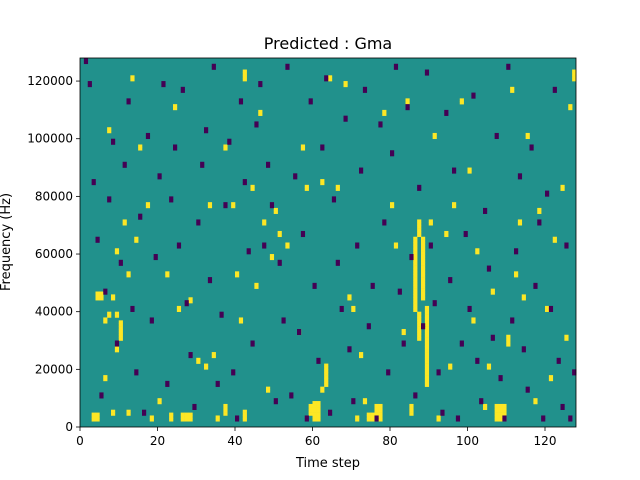 This screenshot has width=640, height=480. I want to click on y-tick-label: 0, so click(69, 427).